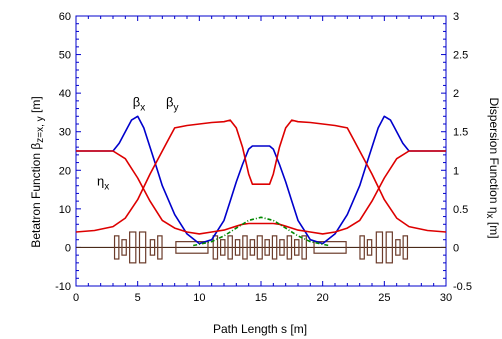 The height and width of the screenshot is (339, 502). Describe the element at coordinates (261, 231) in the screenshot. I see `series-line-green-dashed` at that location.